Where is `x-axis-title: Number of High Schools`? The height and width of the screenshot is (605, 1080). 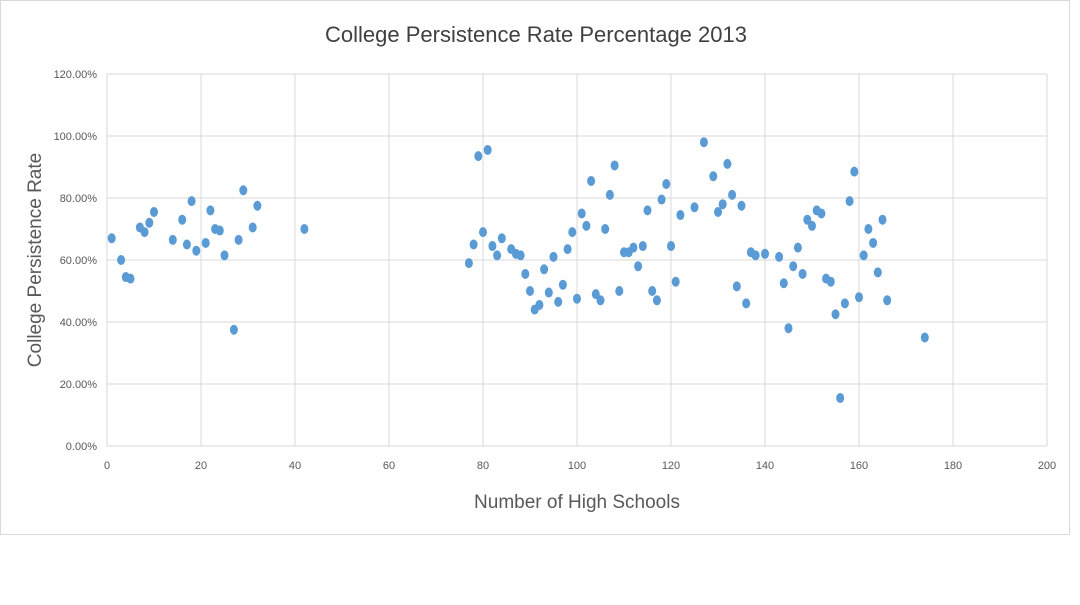 x-axis-title: Number of High Schools is located at coordinates (577, 502).